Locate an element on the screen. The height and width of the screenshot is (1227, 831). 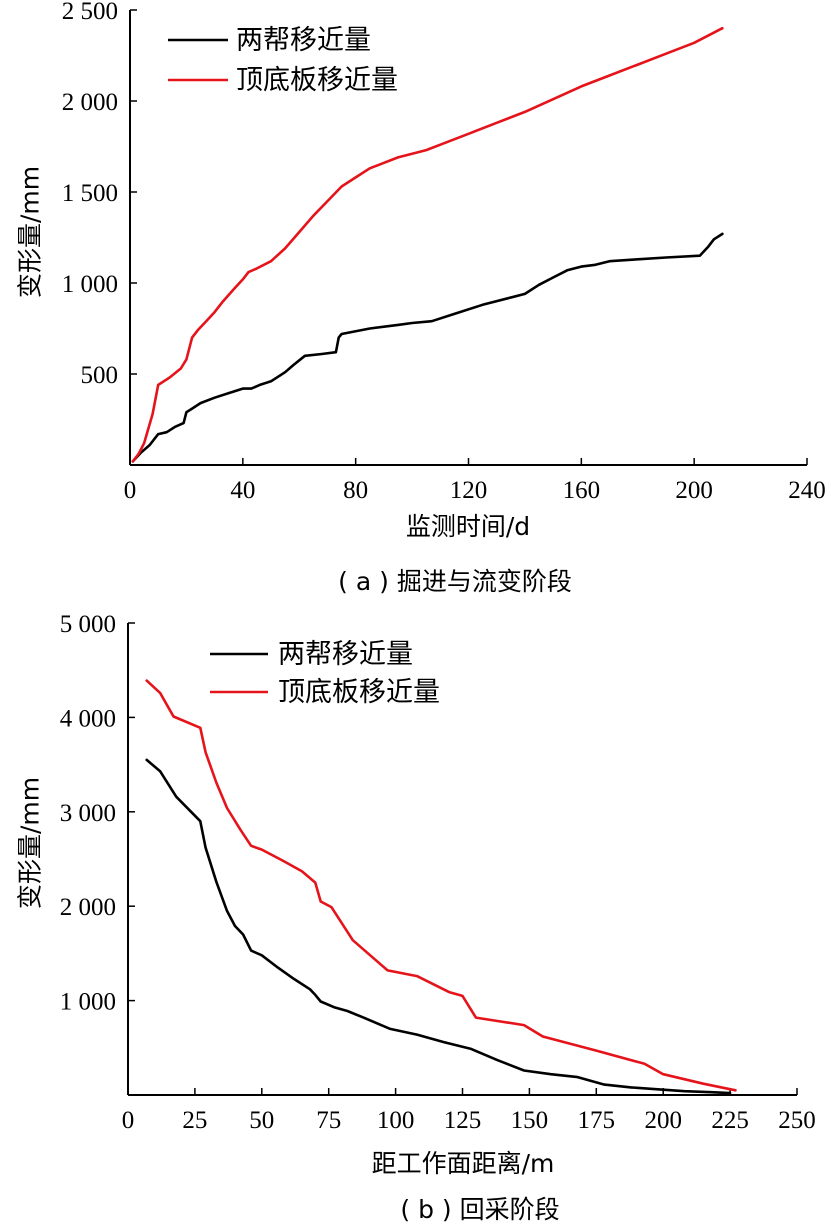
x-tick-label: 120 is located at coordinates (469, 490).